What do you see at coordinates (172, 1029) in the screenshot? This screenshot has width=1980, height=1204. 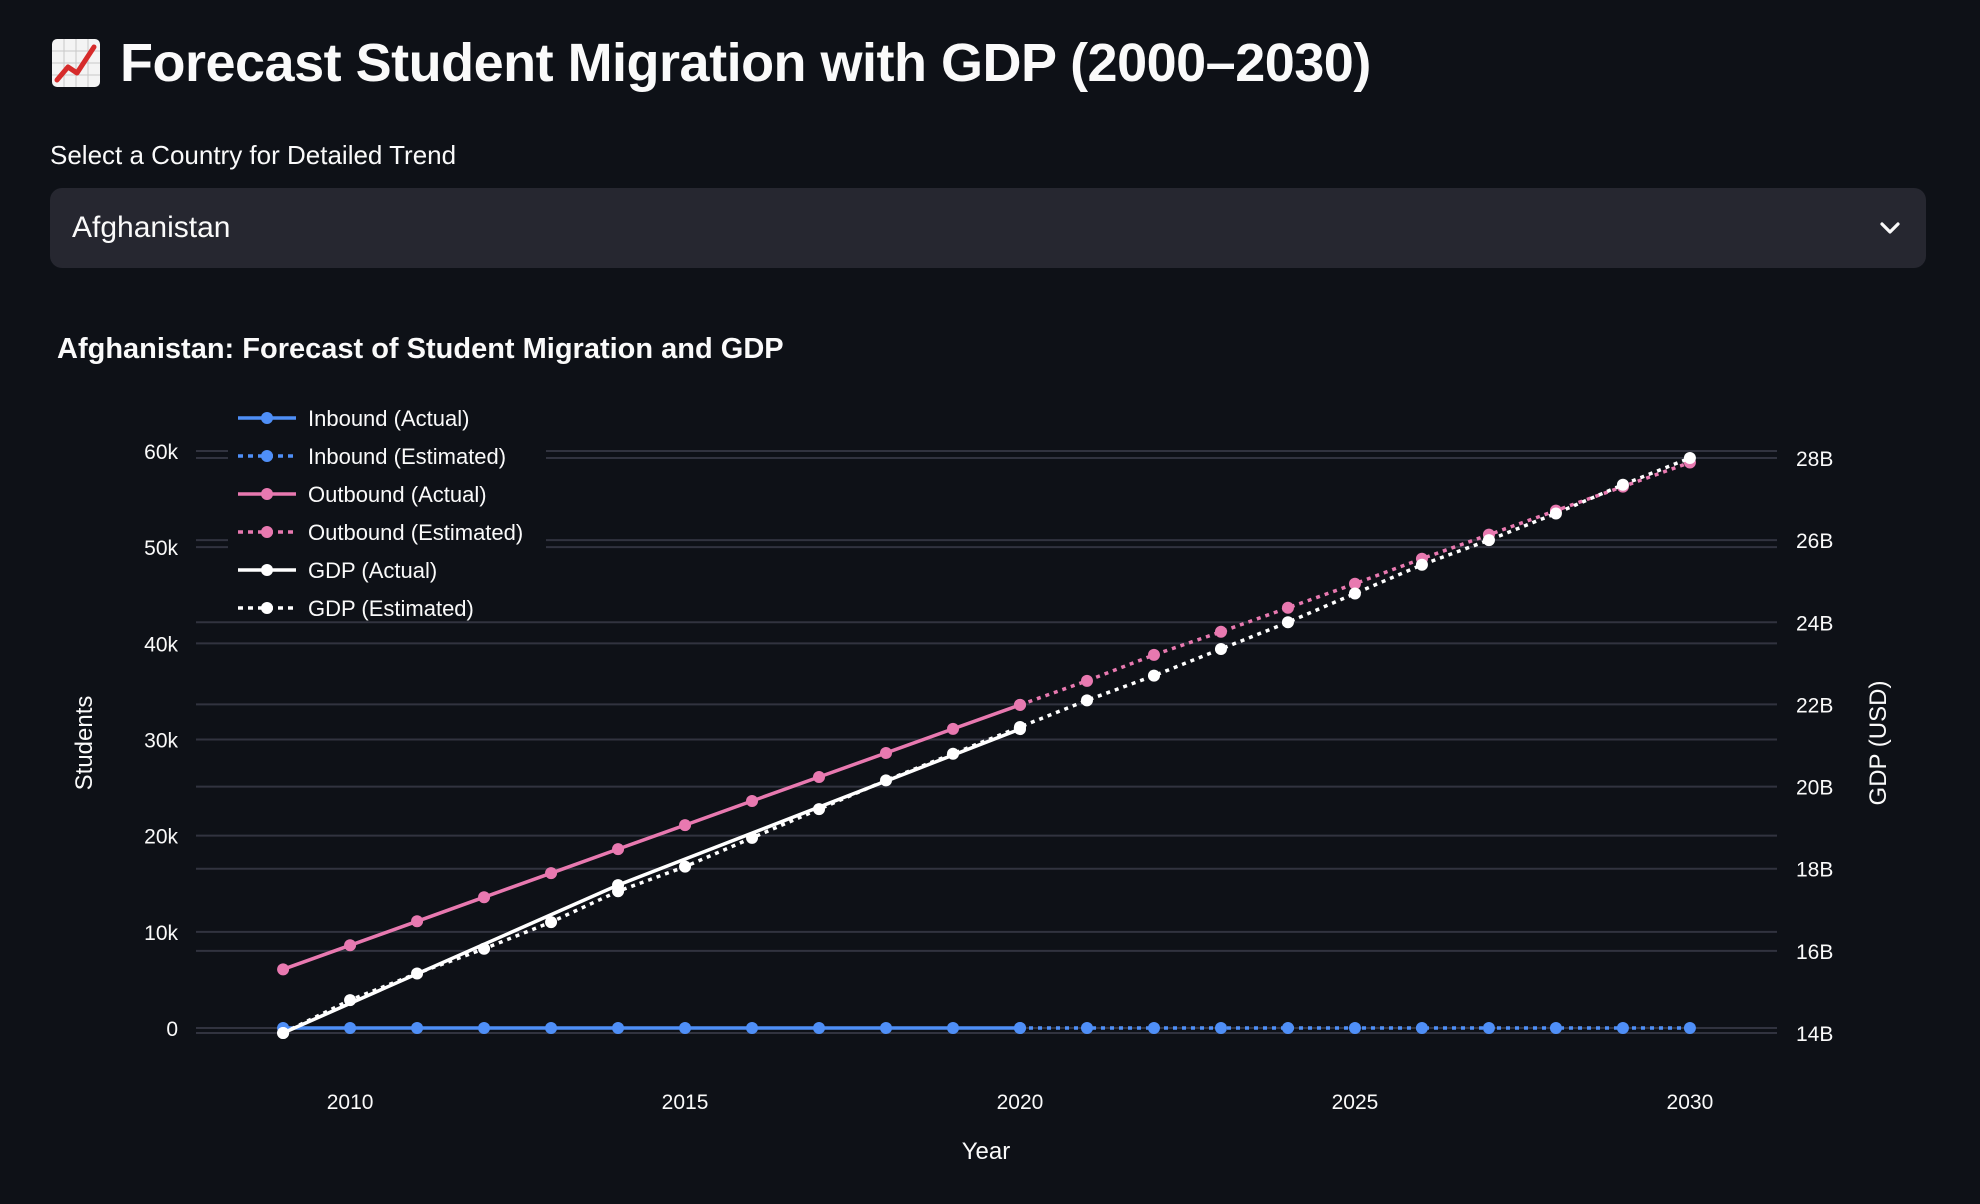 I see `y-tick-label: 0` at bounding box center [172, 1029].